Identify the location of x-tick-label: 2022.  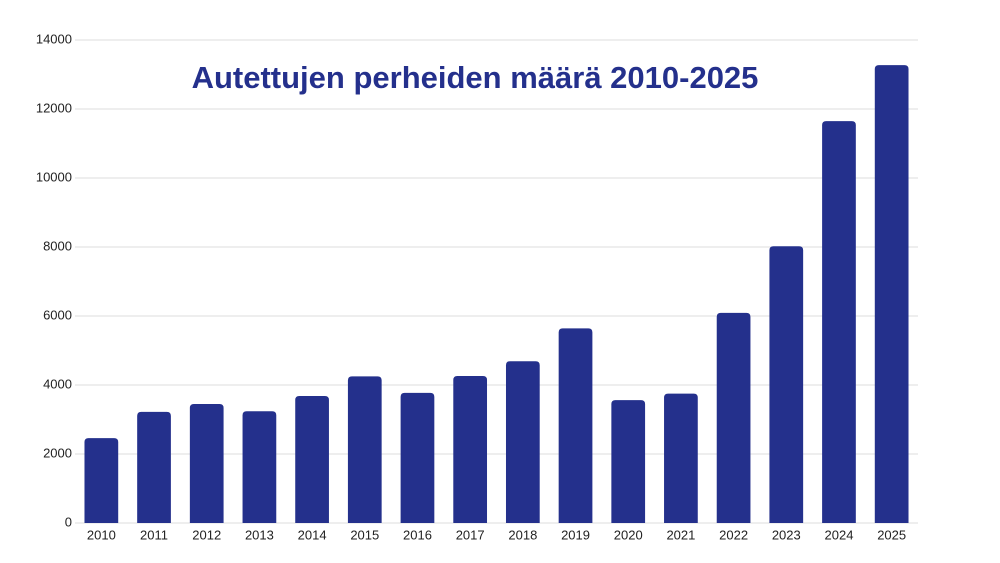
(733, 534).